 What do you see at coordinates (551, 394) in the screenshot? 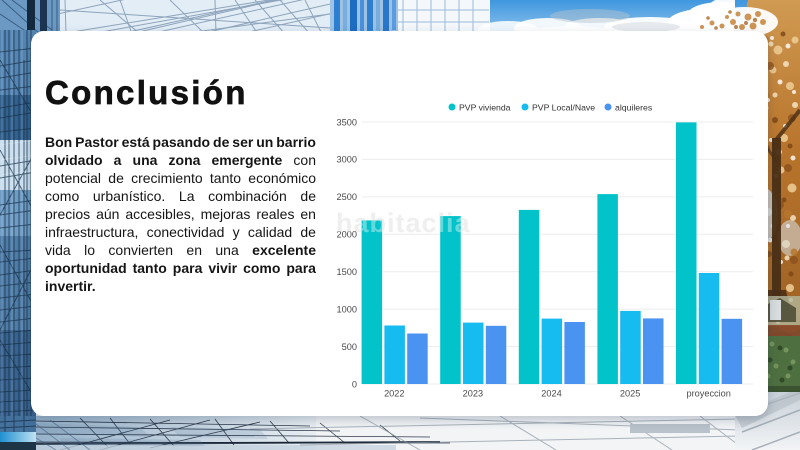
I see `svg-text: 2024` at bounding box center [551, 394].